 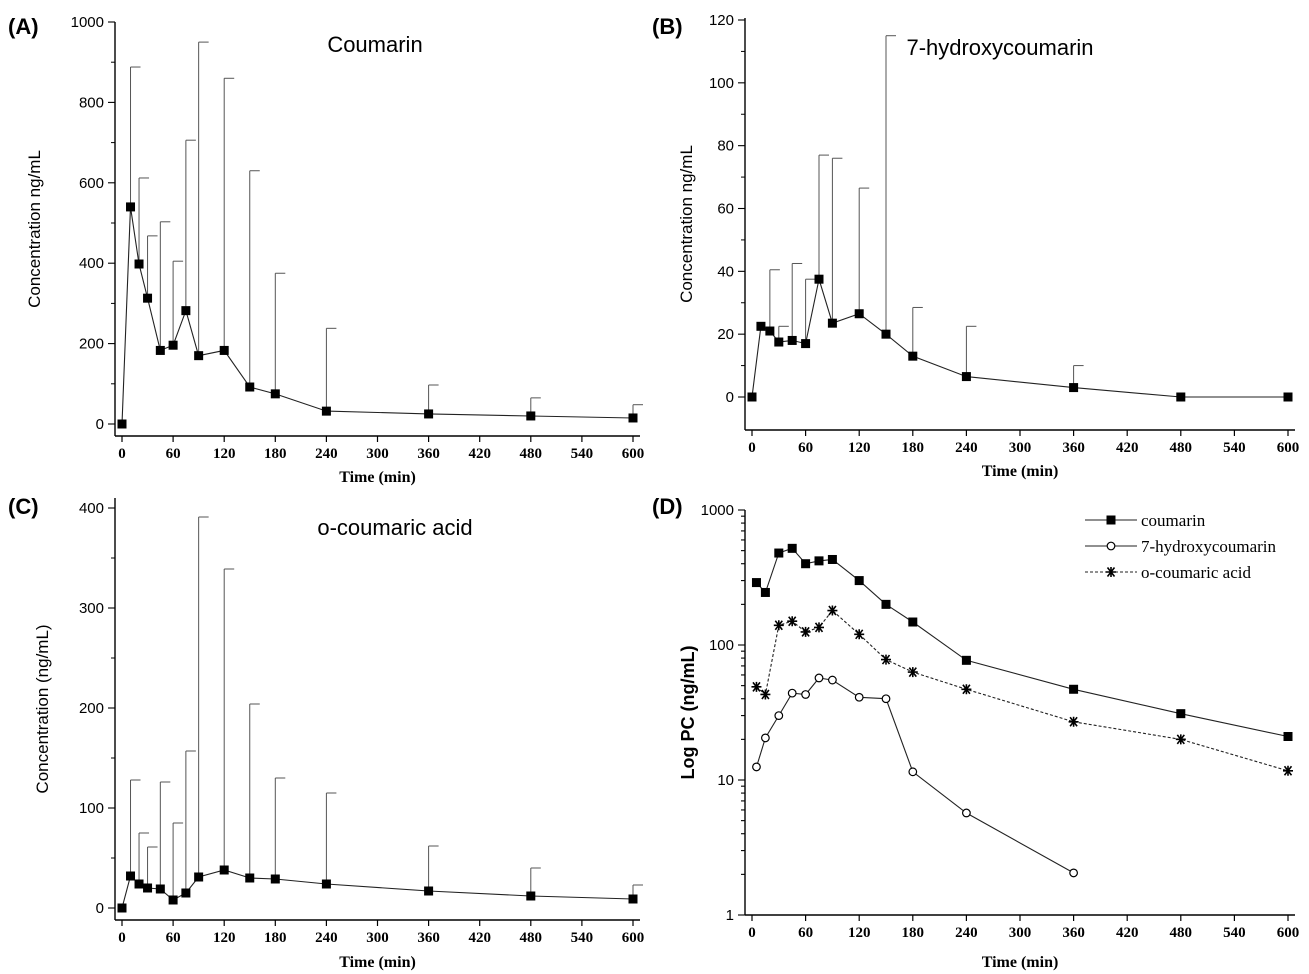 I want to click on y-tick-label: 80, so click(x=725, y=146).